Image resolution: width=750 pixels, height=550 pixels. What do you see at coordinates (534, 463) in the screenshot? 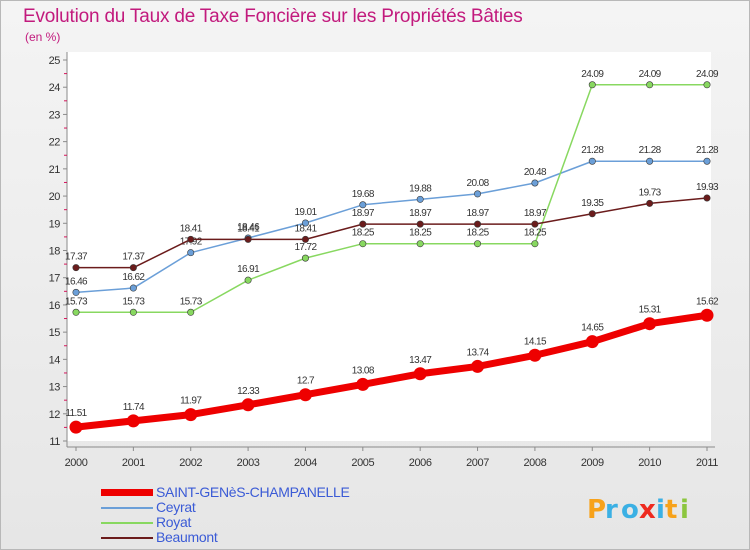
I see `x-tick-label: 2008` at bounding box center [534, 463].